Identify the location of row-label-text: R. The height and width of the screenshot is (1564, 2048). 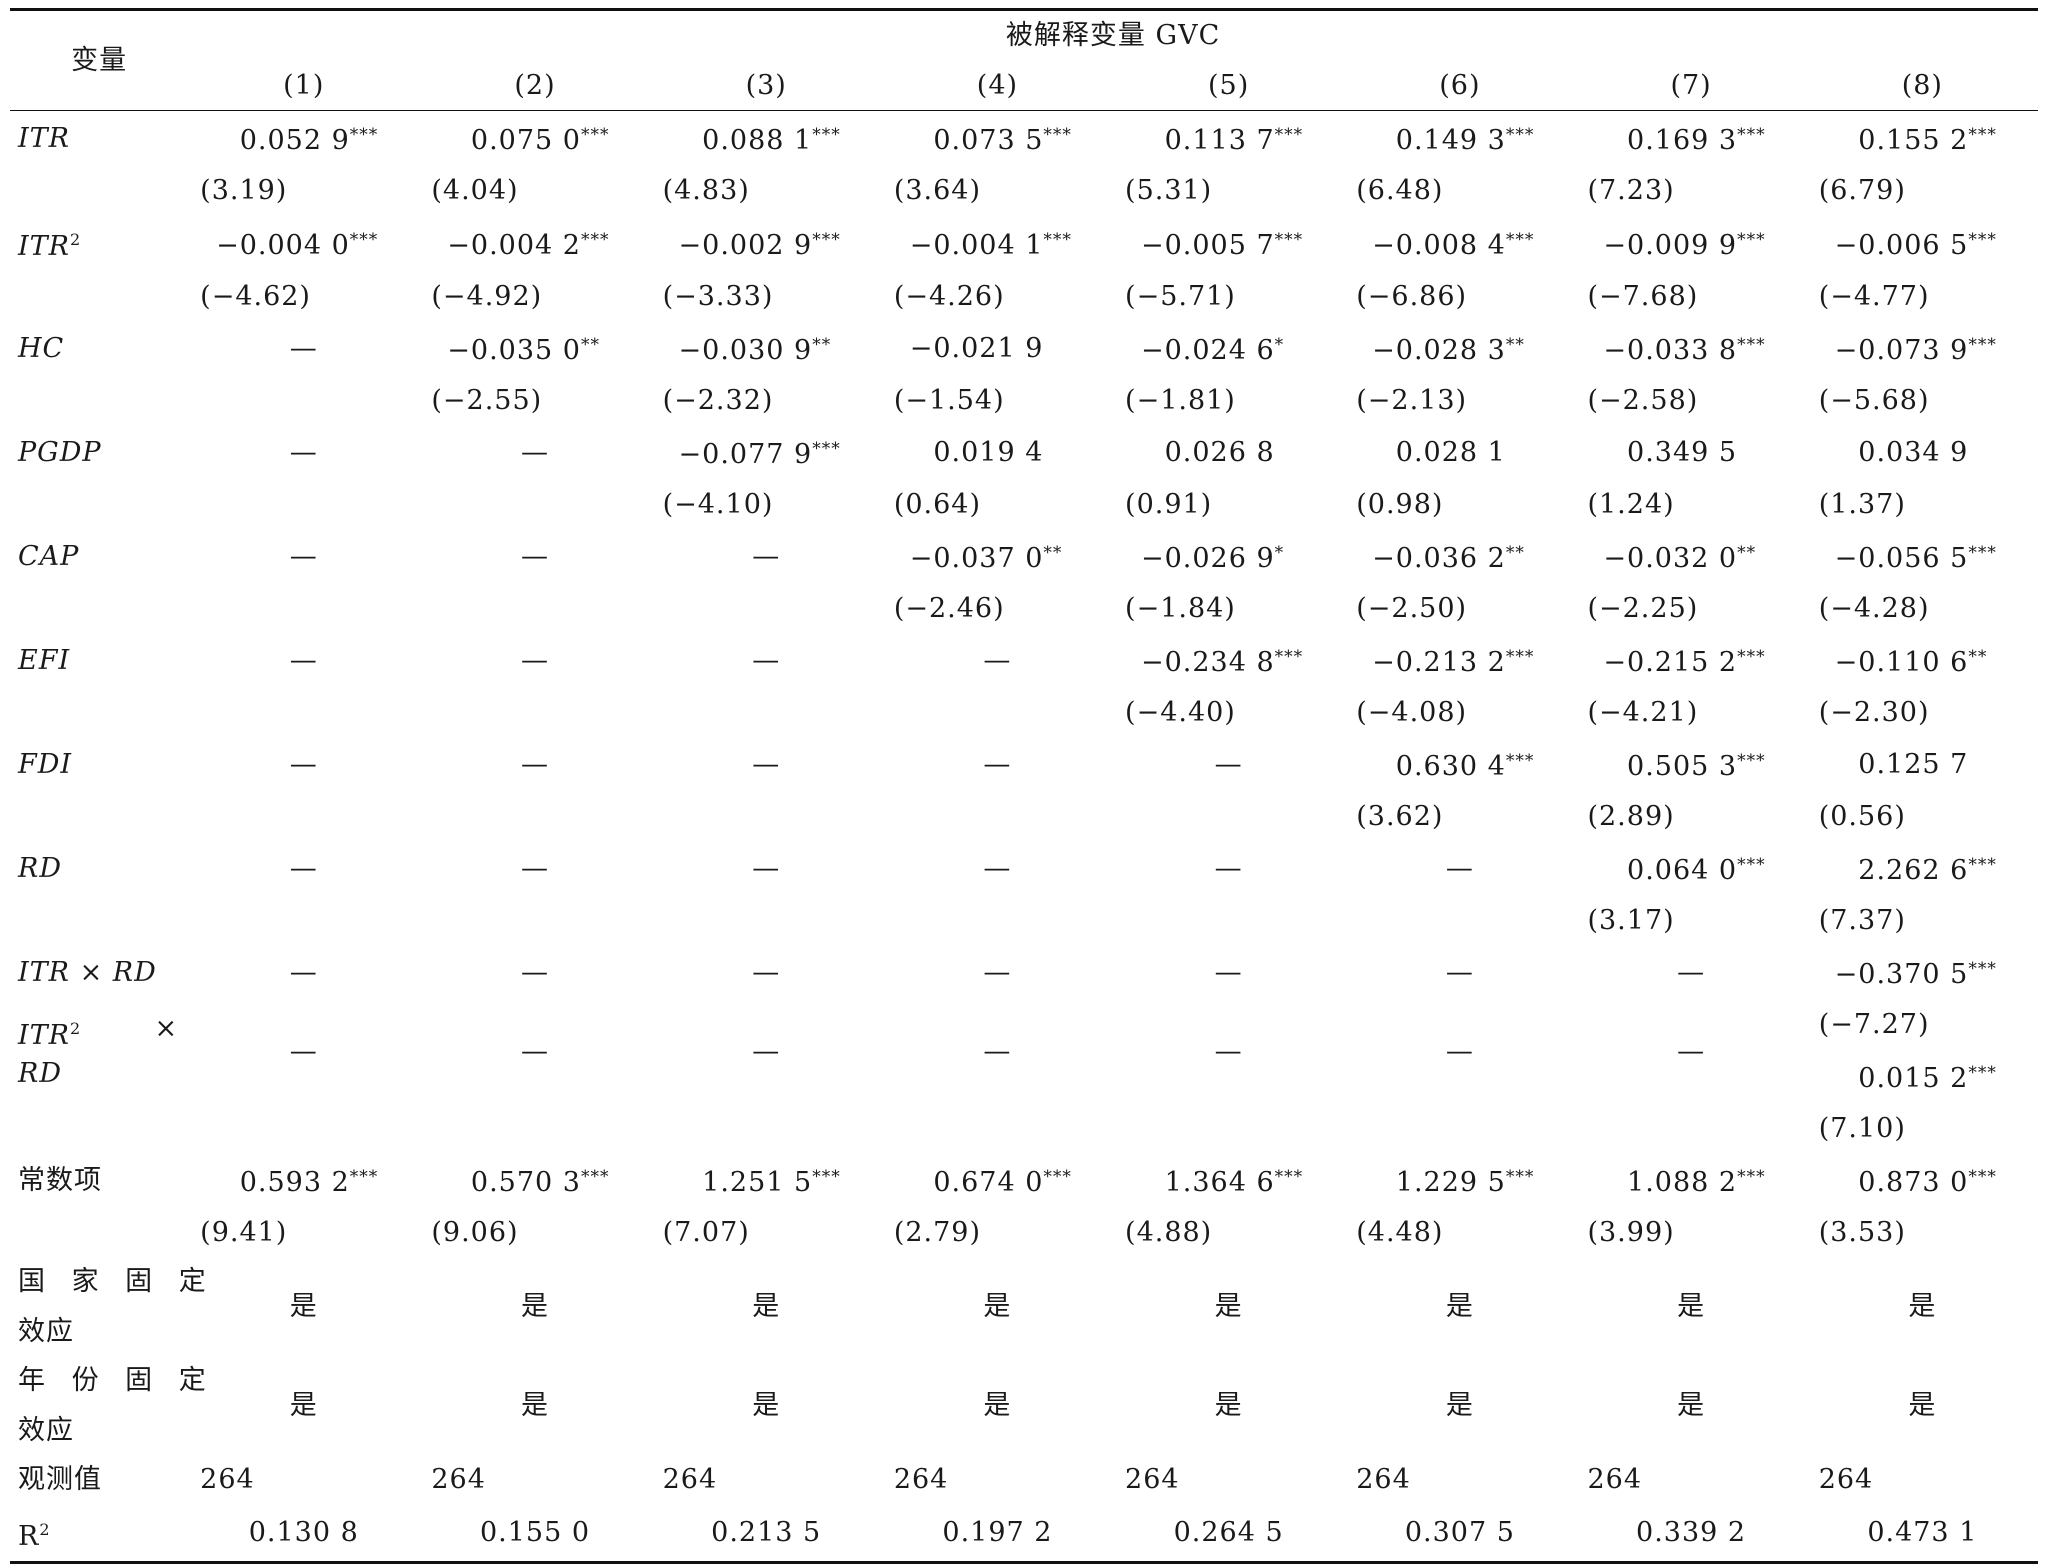
(29, 1536).